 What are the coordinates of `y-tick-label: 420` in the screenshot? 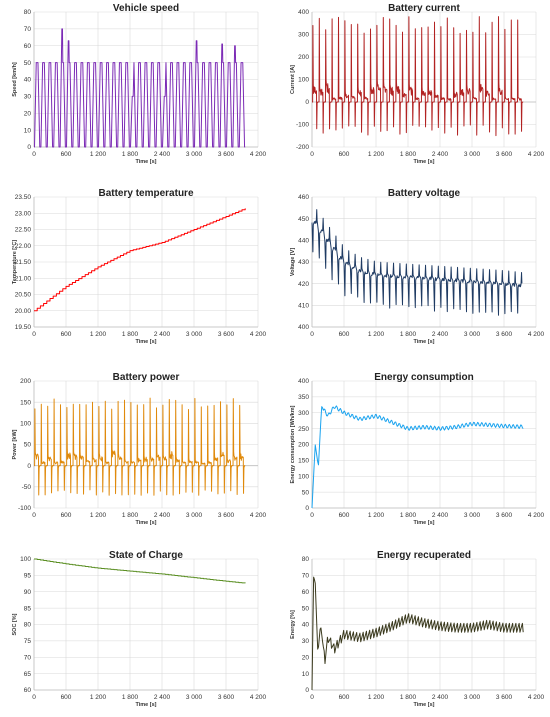 It's located at (303, 284).